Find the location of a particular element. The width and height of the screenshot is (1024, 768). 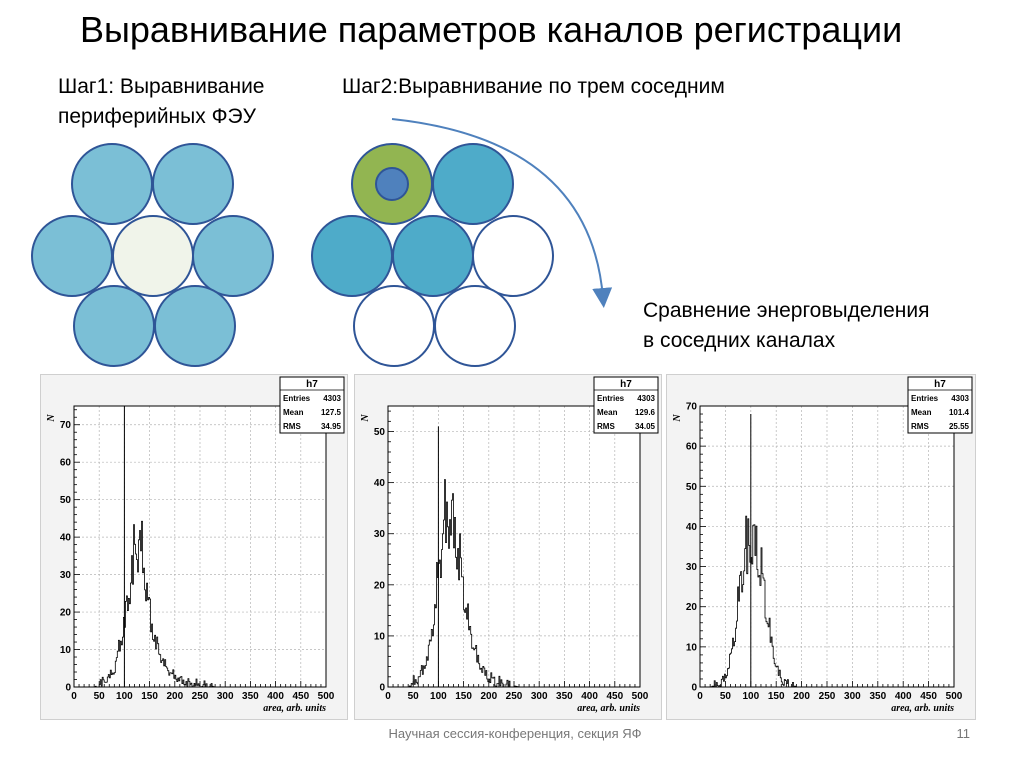

stats-title: h7 is located at coordinates (312, 384).